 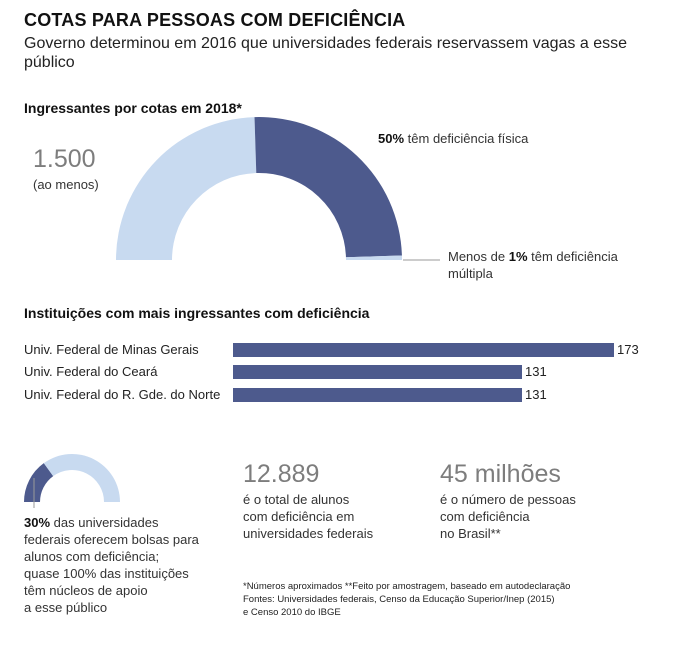 I want to click on bolsas-percent: 30%, so click(x=37, y=522).